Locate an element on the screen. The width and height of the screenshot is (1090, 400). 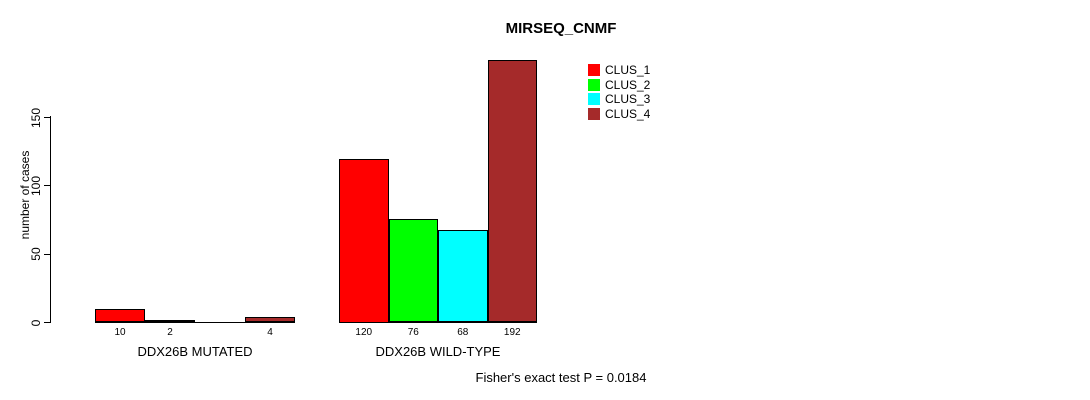
group-baseline-wild-type is located at coordinates (438, 322).